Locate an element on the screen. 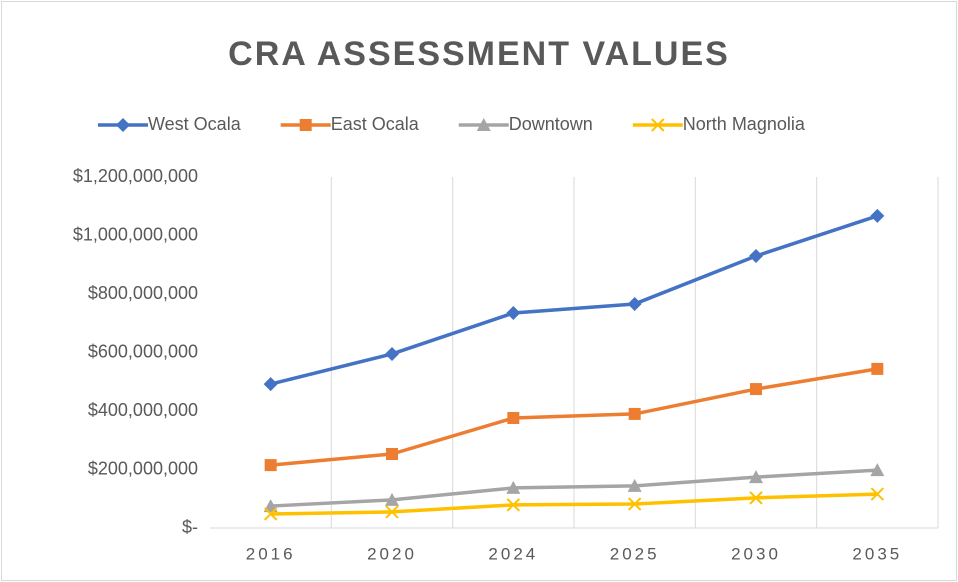 Image resolution: width=958 pixels, height=582 pixels. y-tick-label: $400,000,000 is located at coordinates (143, 410).